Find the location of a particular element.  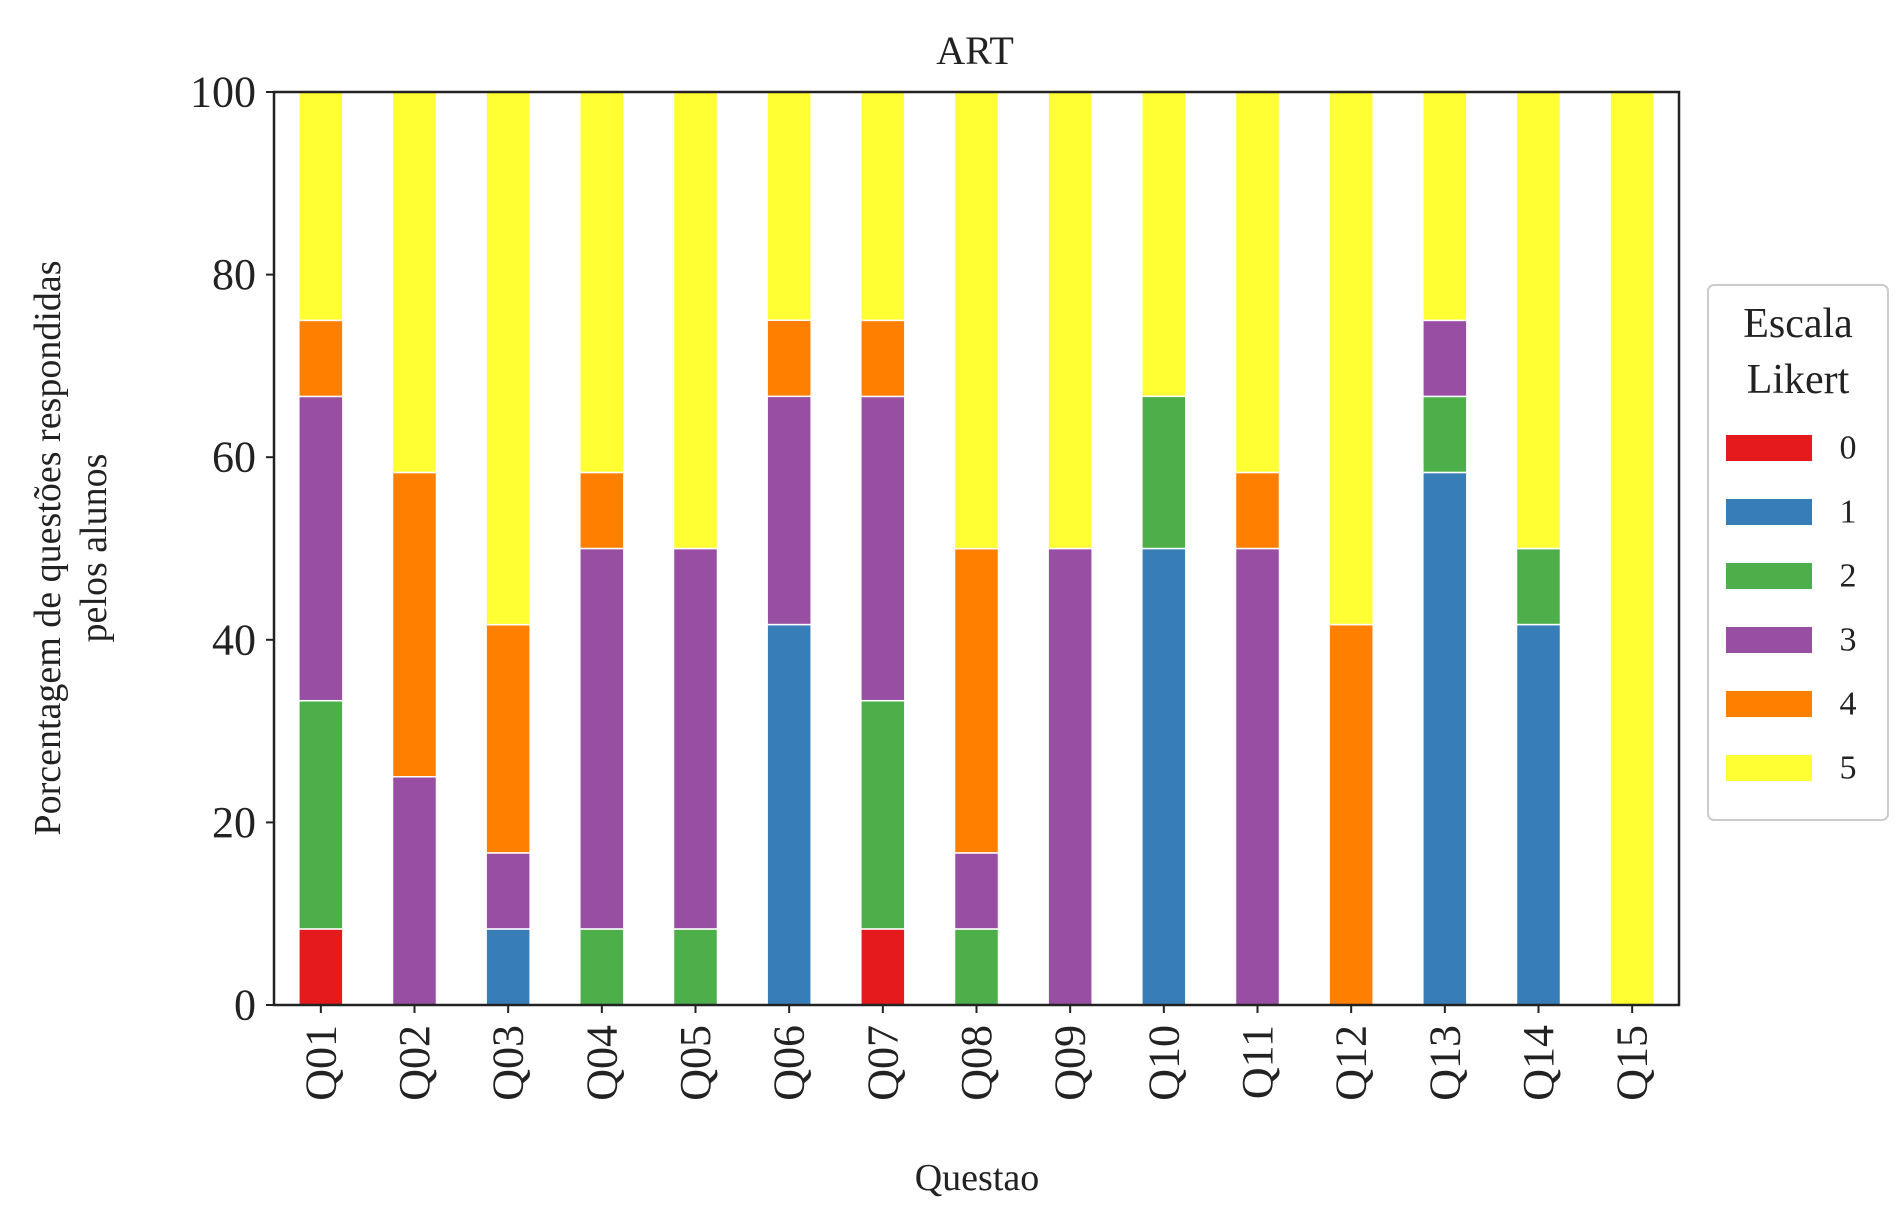

x-tick-label: Q09 is located at coordinates (1070, 1063).